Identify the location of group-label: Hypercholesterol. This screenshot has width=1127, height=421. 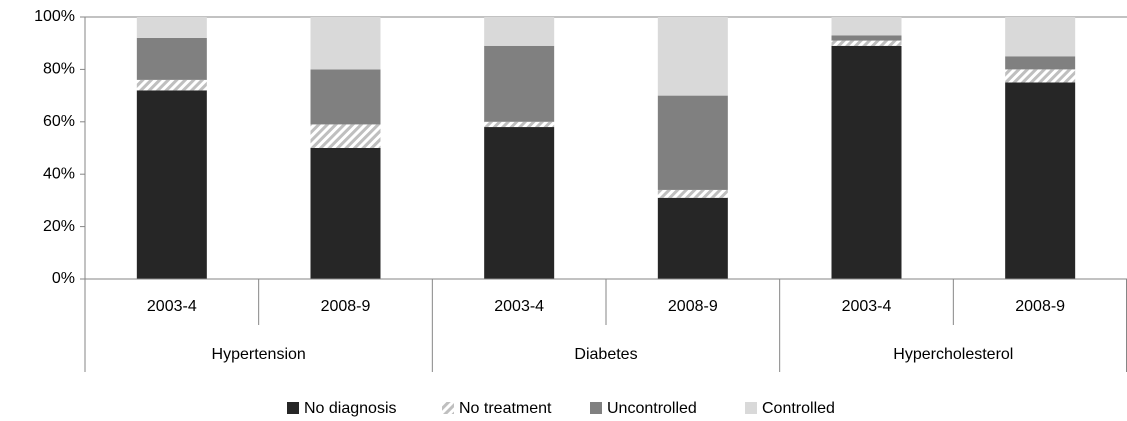
(953, 354).